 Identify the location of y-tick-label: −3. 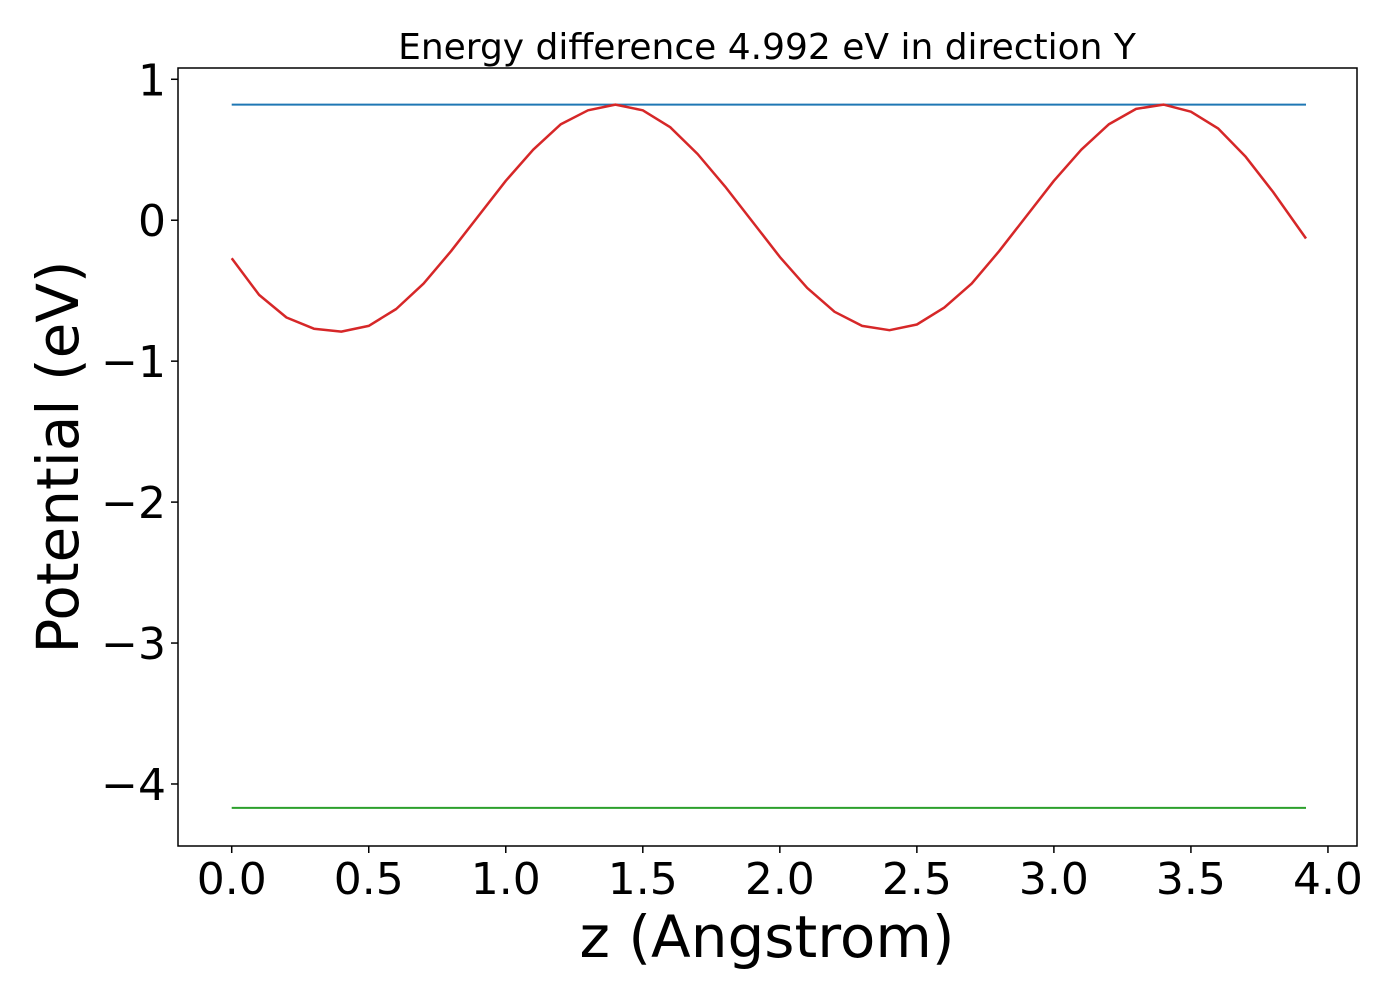
(133, 644).